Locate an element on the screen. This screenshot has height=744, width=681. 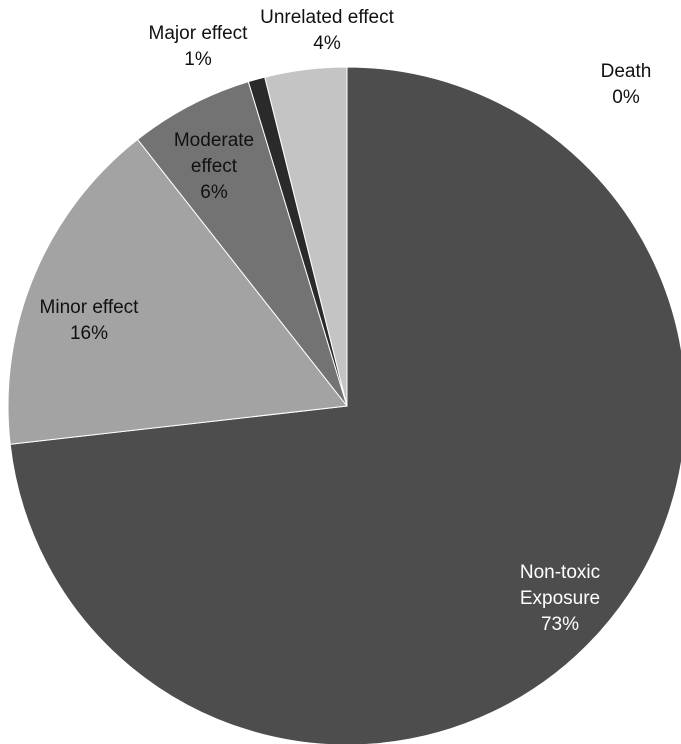
slice-percent: 4% is located at coordinates (327, 43).